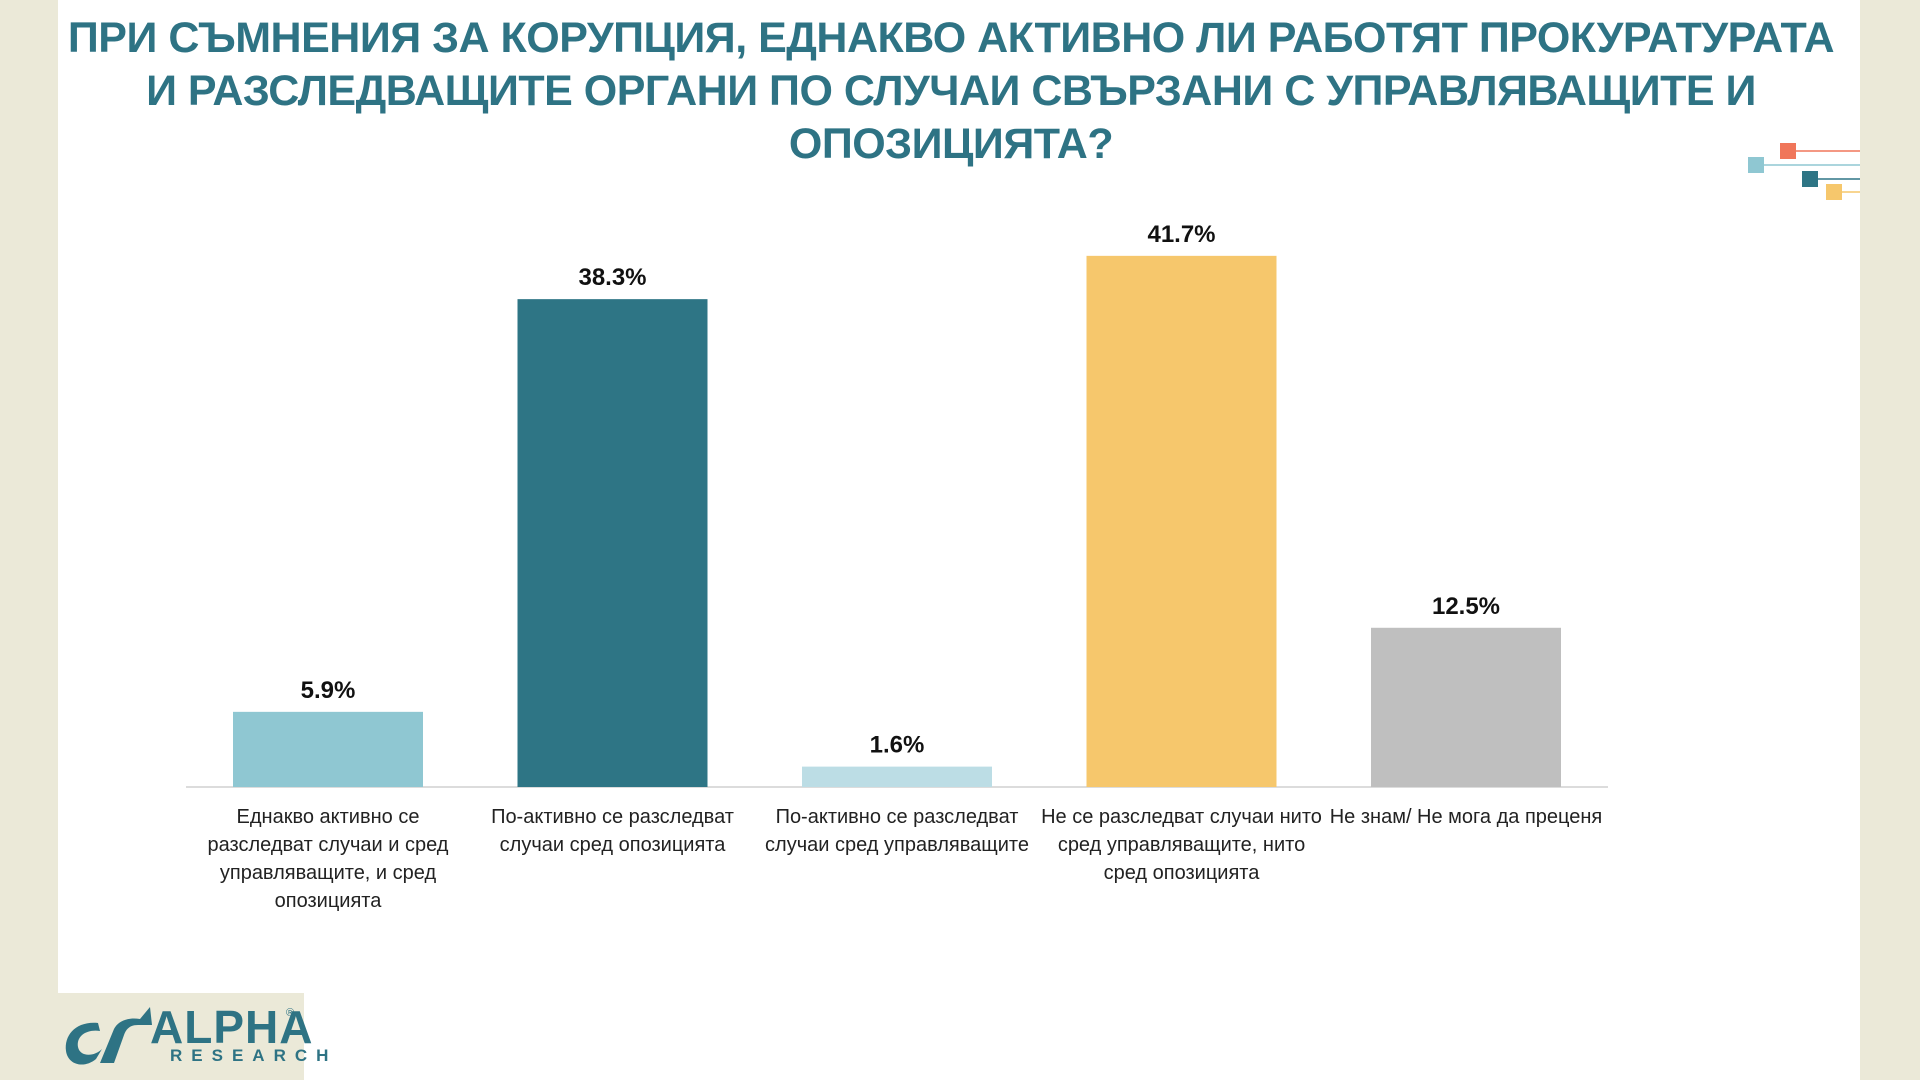 The width and height of the screenshot is (1920, 1080). I want to click on decorative-squares, so click(1804, 171).